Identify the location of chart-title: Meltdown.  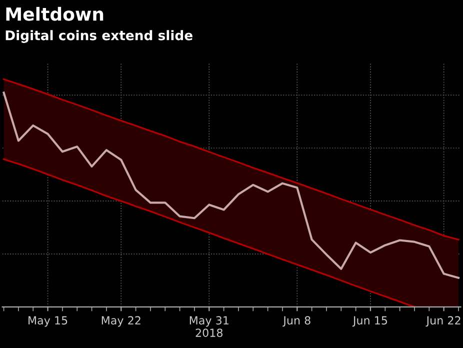
(55, 13).